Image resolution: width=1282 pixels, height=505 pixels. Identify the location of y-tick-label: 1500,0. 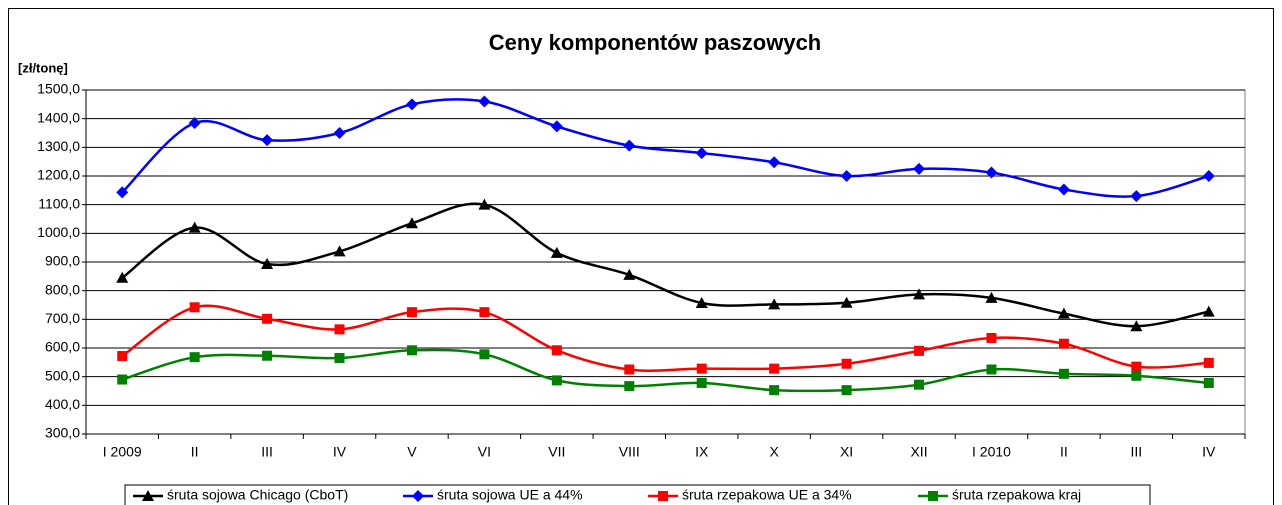
(58, 89).